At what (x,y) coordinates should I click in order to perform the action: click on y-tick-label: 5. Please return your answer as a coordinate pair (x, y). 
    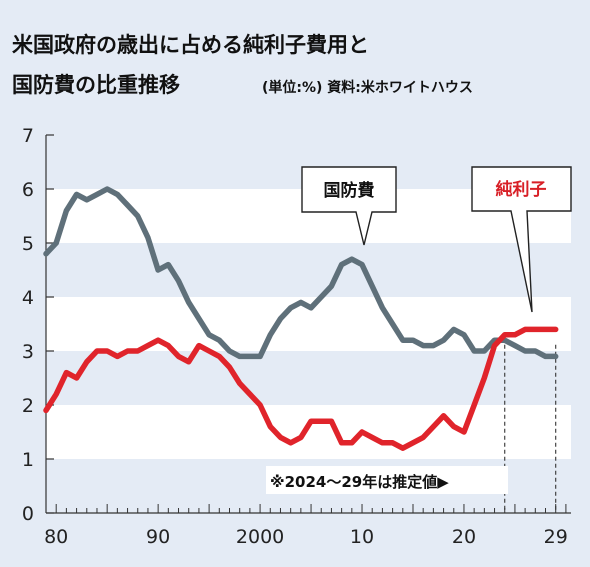
    Looking at the image, I should click on (28, 244).